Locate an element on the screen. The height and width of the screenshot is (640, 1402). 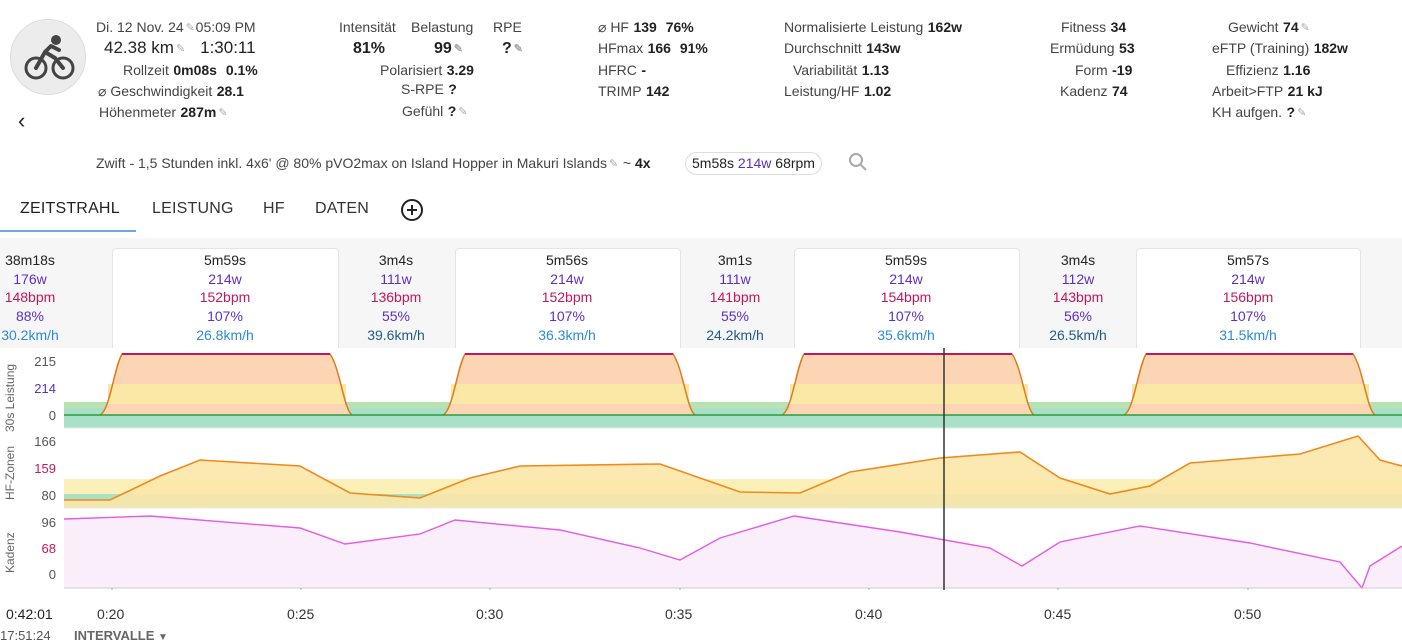
elevation-stat: Höhenmeter 287m ✎ is located at coordinates (163, 112).